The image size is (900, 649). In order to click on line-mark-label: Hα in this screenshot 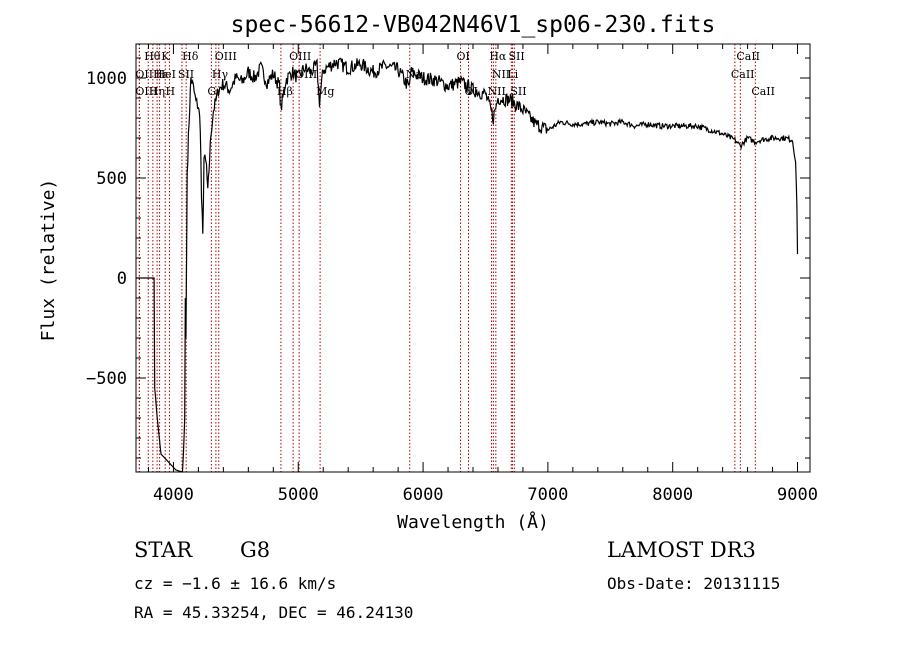, I will do `click(498, 56)`.